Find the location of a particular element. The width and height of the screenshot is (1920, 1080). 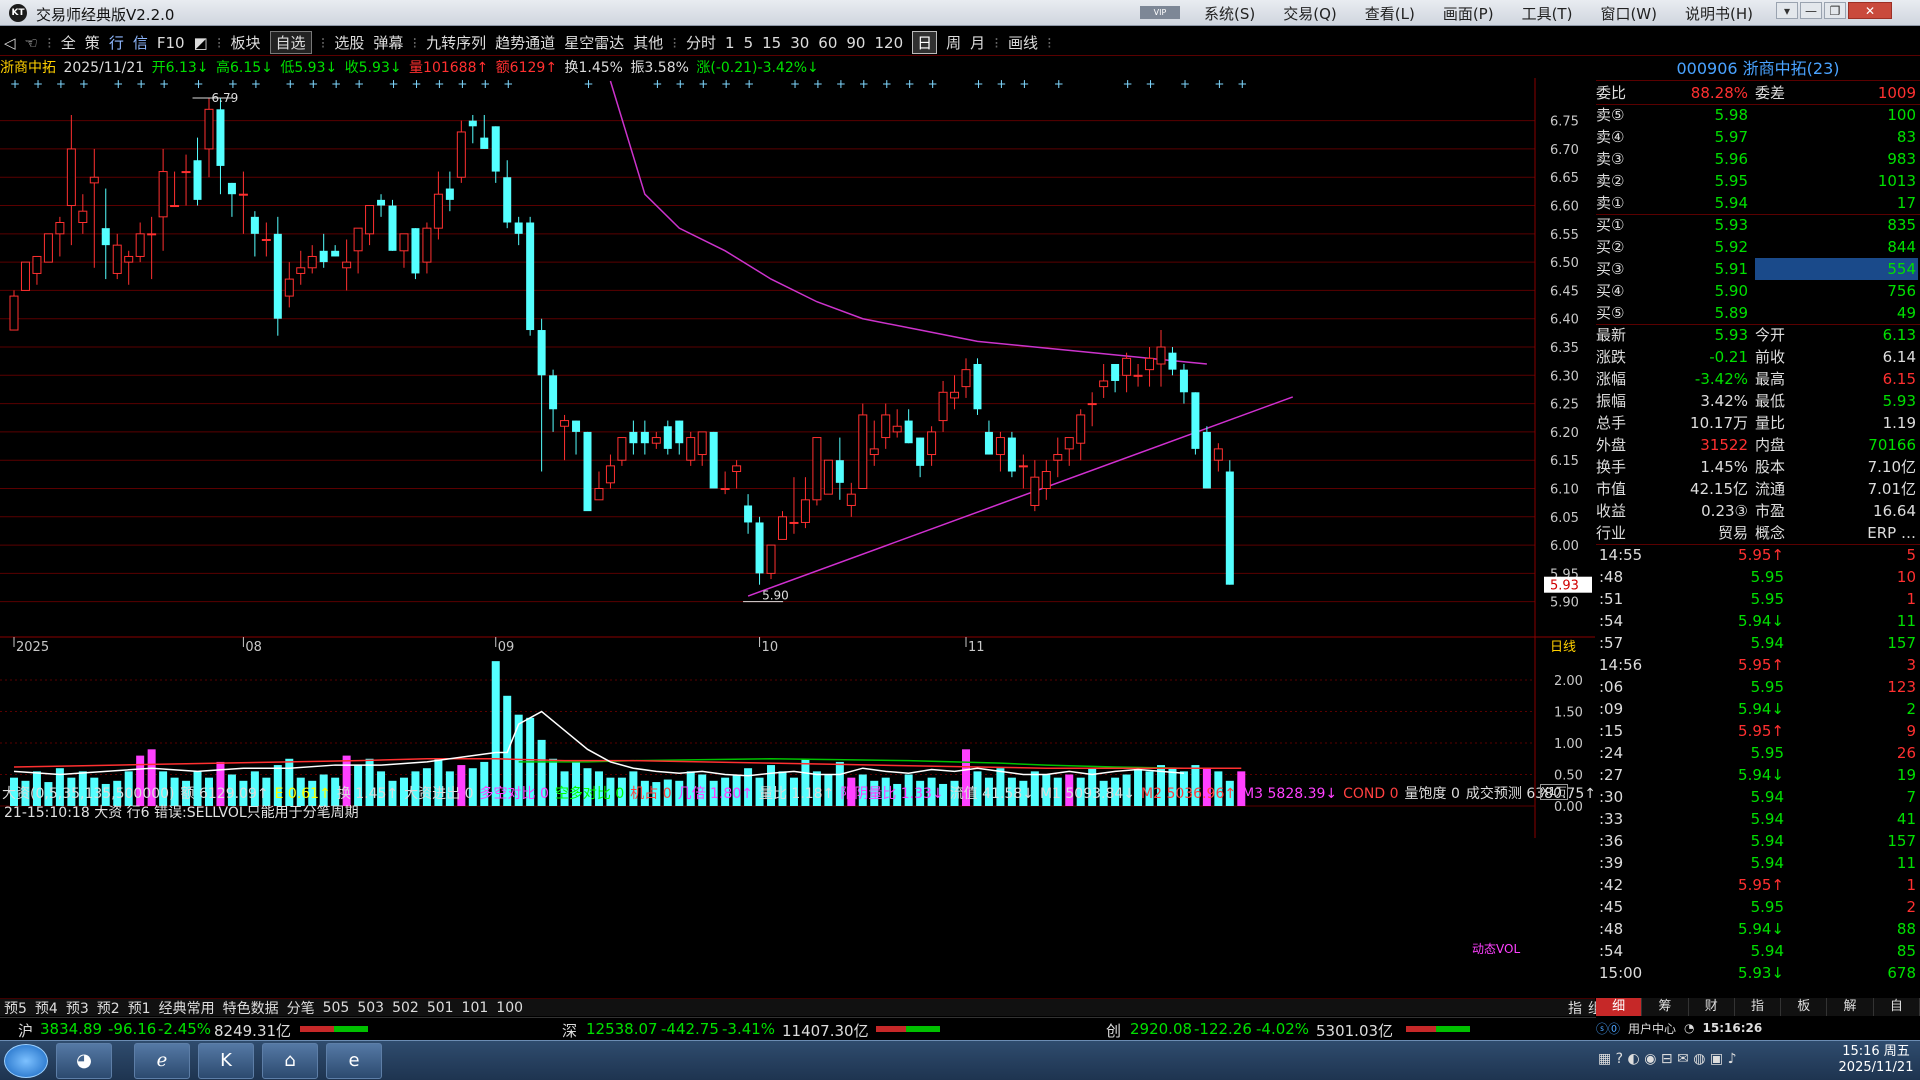

tb-radar: 星空雷达 is located at coordinates (594, 43).